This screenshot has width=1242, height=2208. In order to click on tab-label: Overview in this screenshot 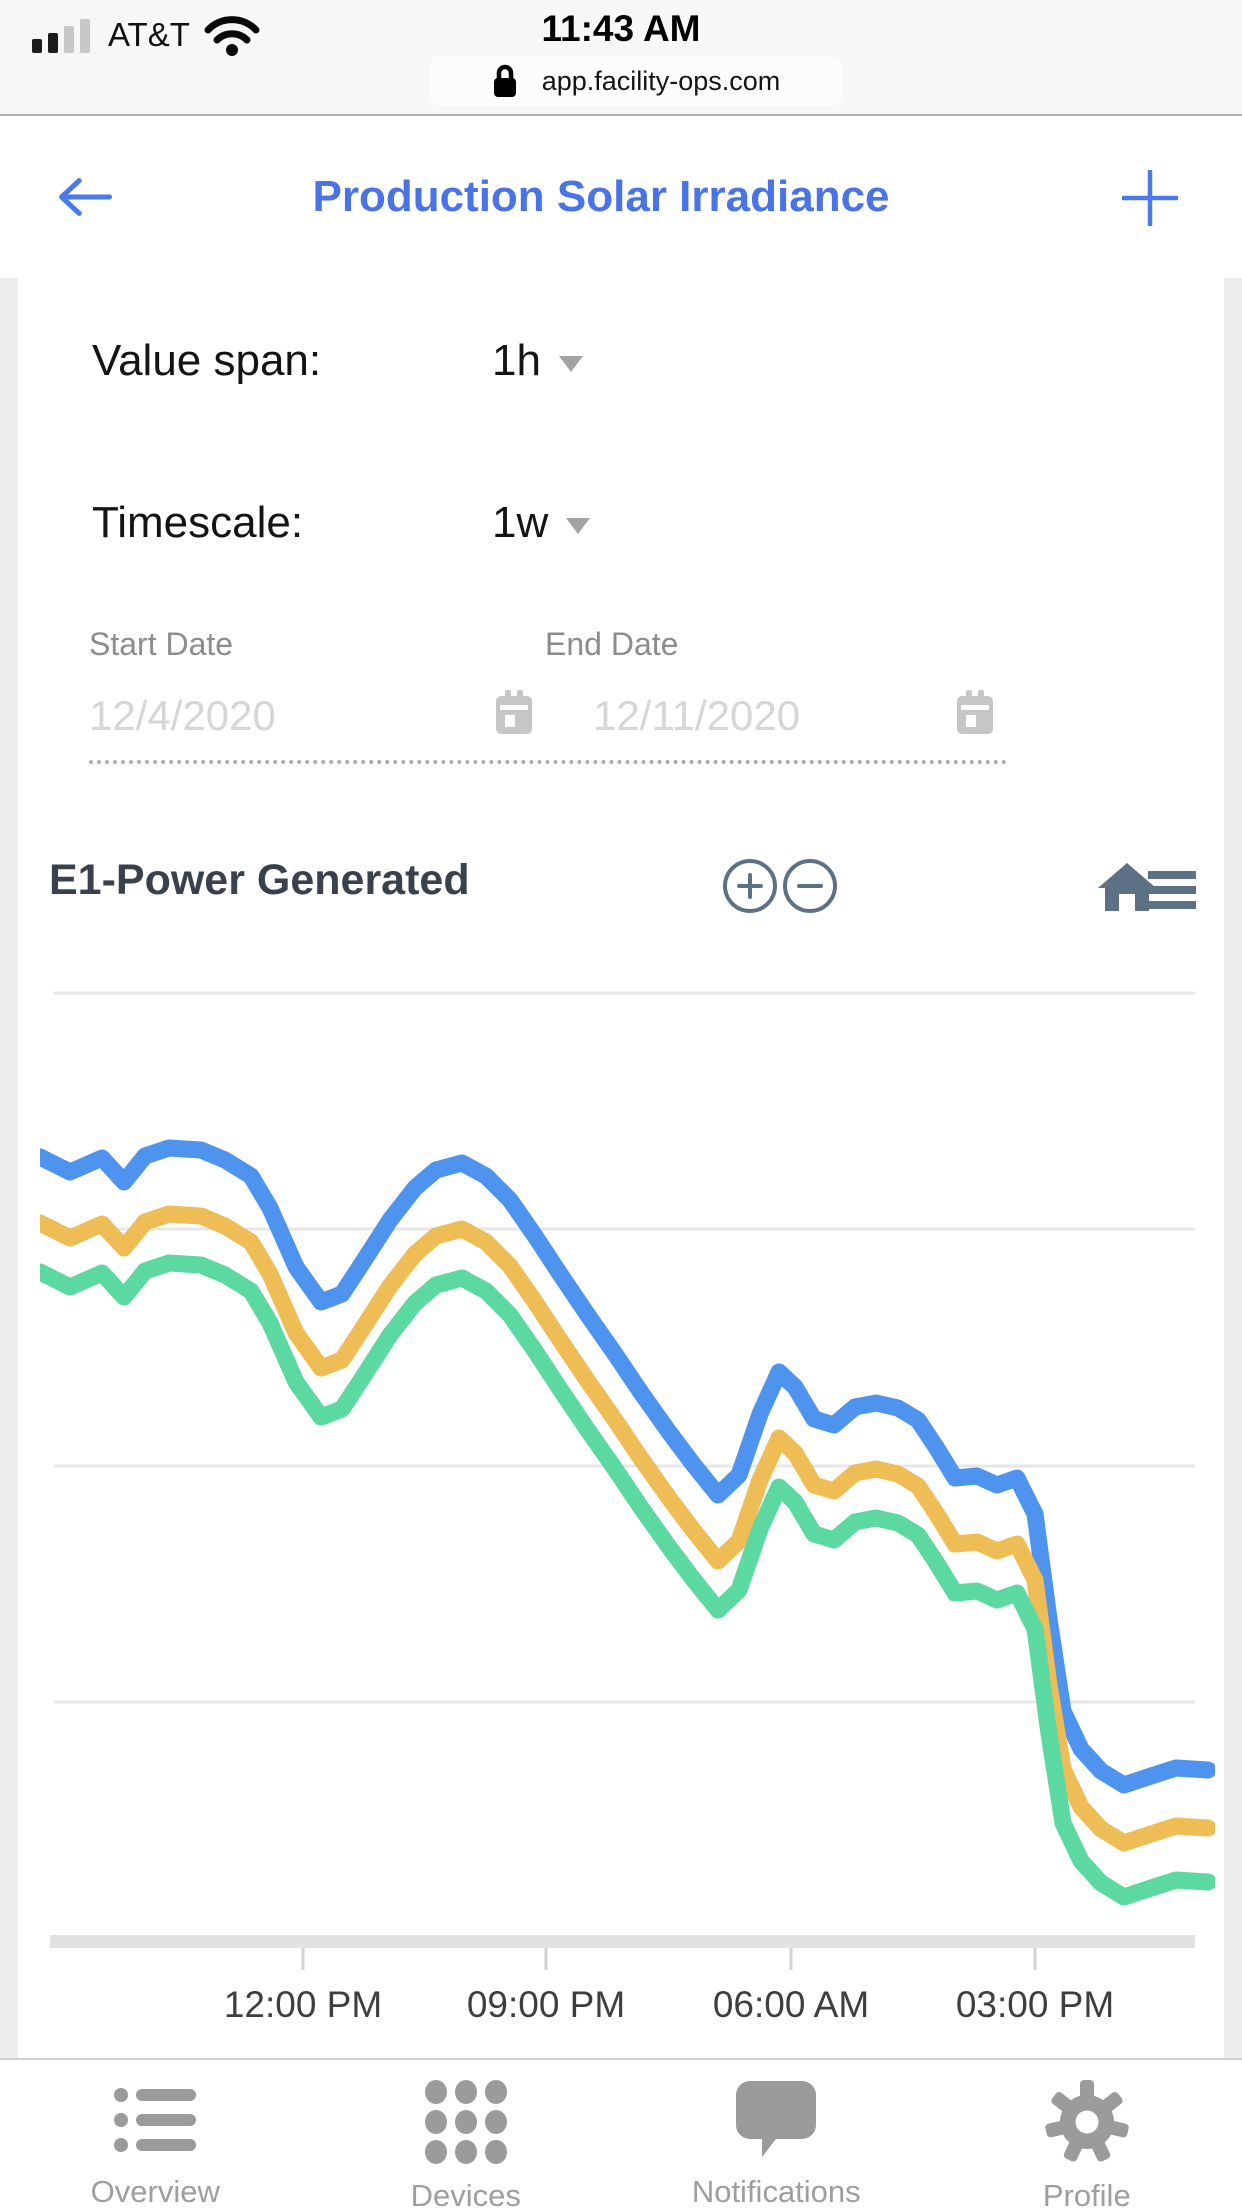, I will do `click(155, 2191)`.